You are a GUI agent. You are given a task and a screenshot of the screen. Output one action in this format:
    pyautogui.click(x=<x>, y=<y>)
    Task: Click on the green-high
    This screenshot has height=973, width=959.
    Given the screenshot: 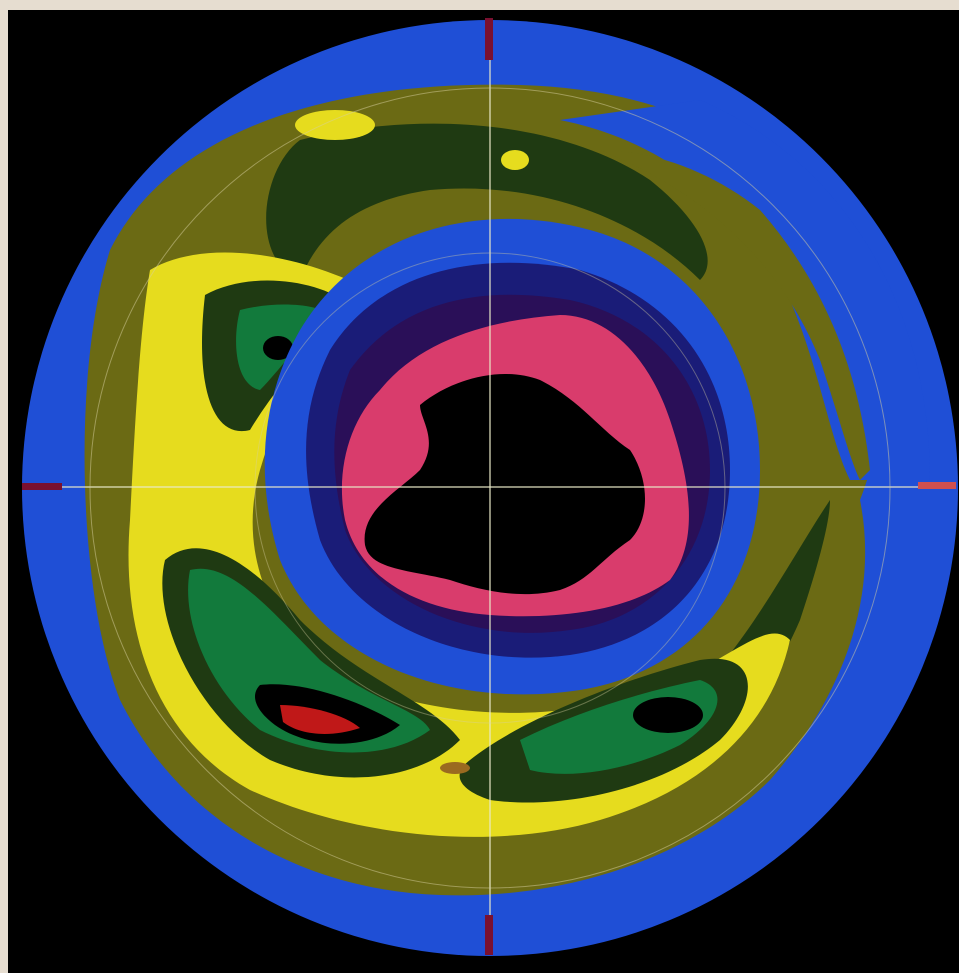 What is the action you would take?
    pyautogui.click(x=309, y=660)
    